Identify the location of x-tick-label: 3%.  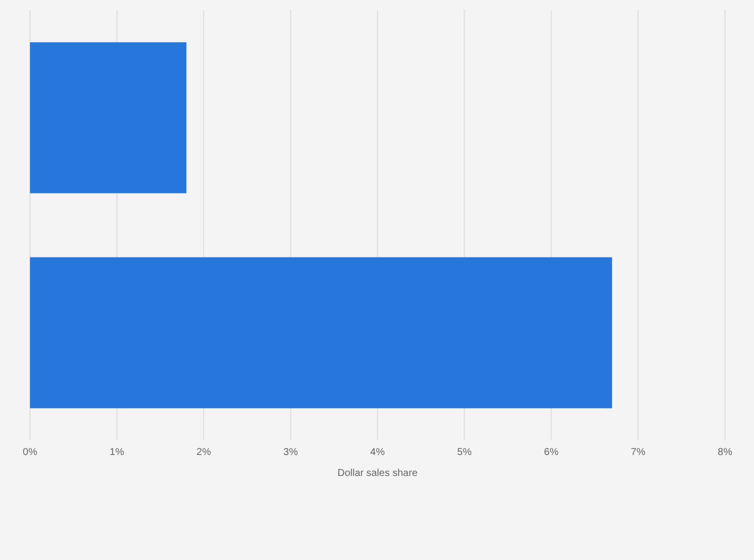
(290, 452).